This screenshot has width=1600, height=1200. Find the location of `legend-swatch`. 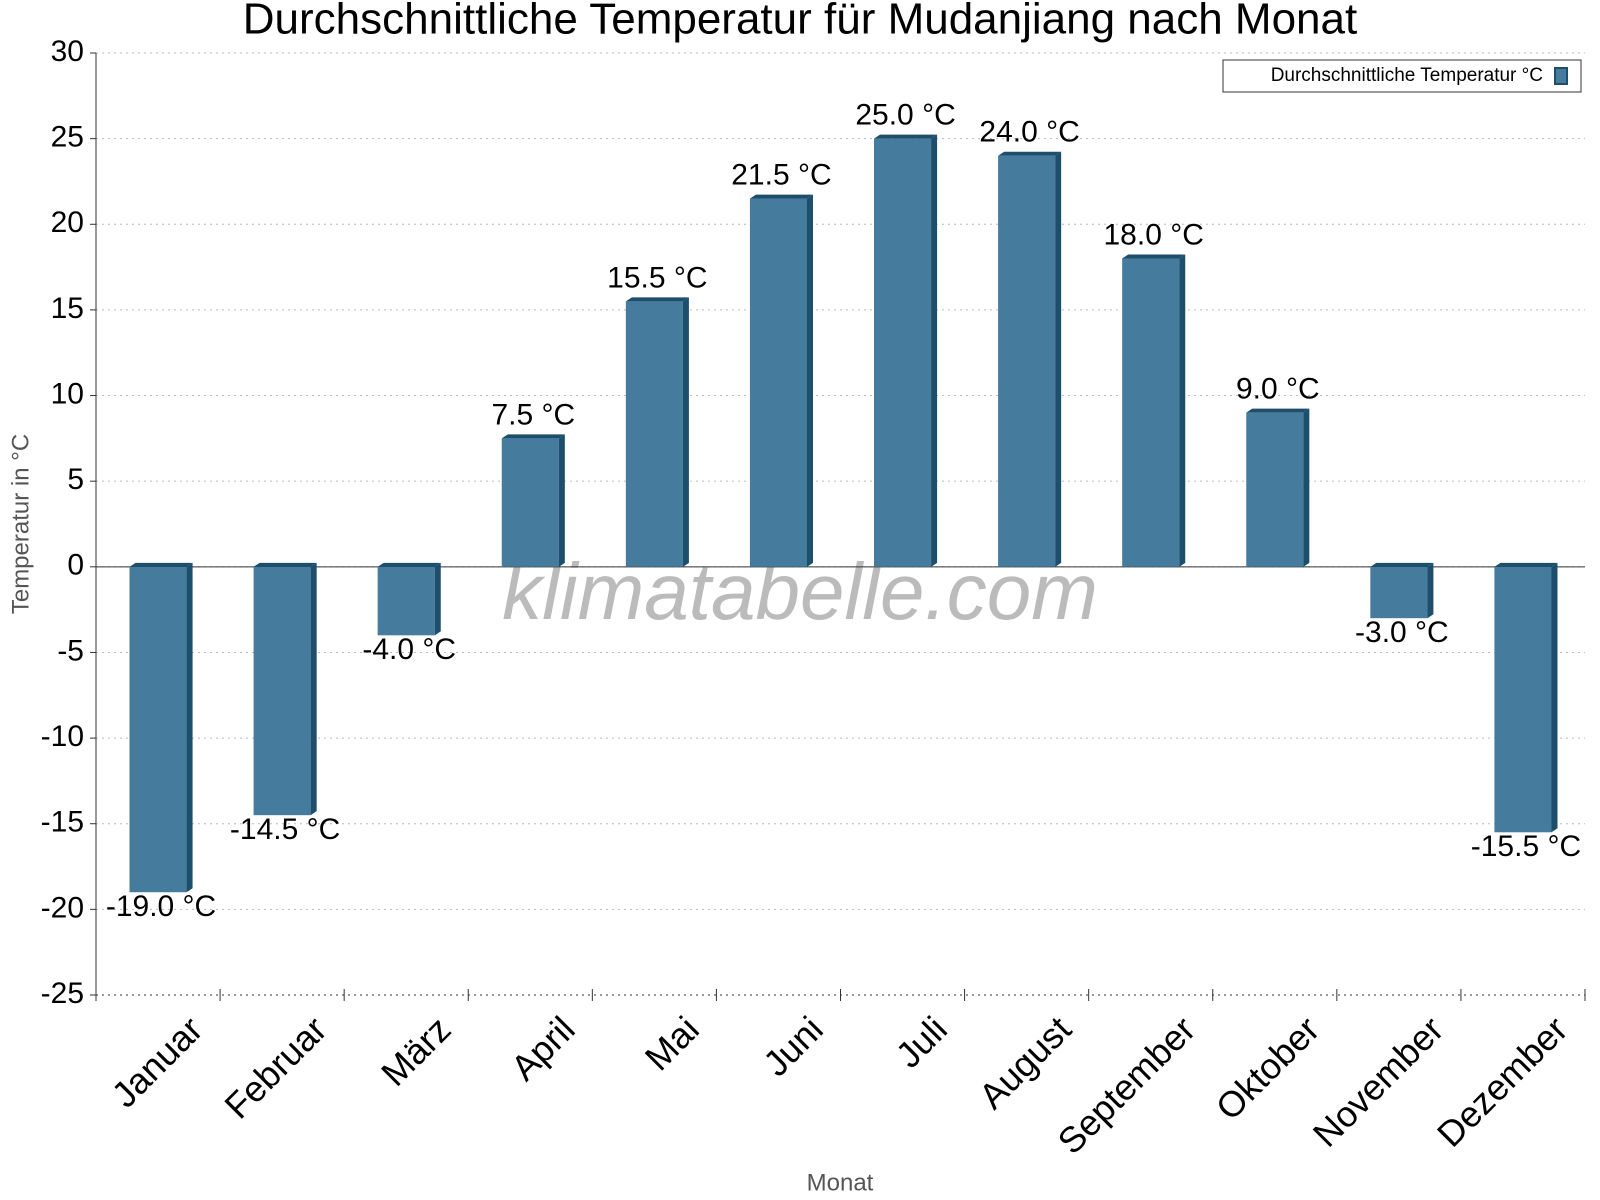

legend-swatch is located at coordinates (1561, 76).